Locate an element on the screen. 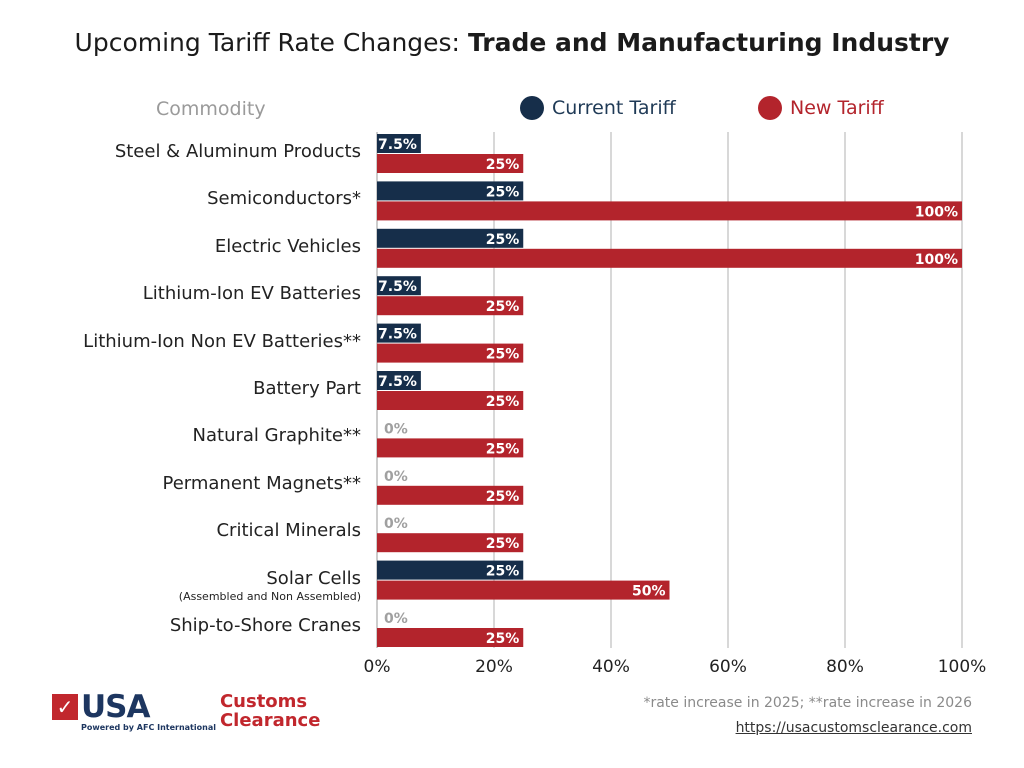 Image resolution: width=1024 pixels, height=768 pixels. logo-usa: USA is located at coordinates (115, 707).